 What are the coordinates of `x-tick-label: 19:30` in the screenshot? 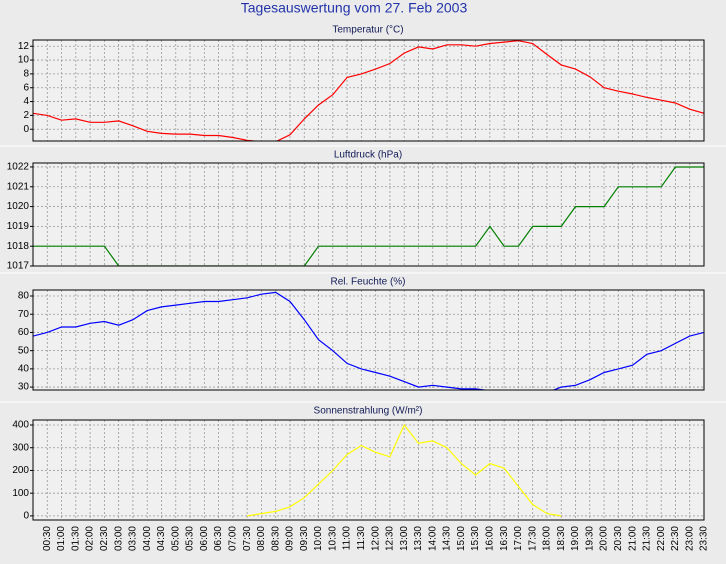 It's located at (589, 538).